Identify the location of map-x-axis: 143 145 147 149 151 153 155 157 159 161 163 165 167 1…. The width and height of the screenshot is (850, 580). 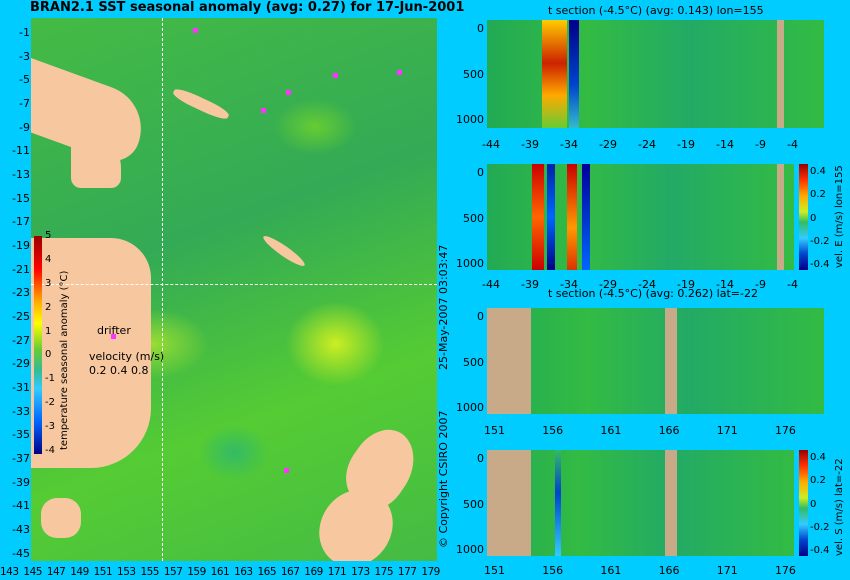
(220, 572).